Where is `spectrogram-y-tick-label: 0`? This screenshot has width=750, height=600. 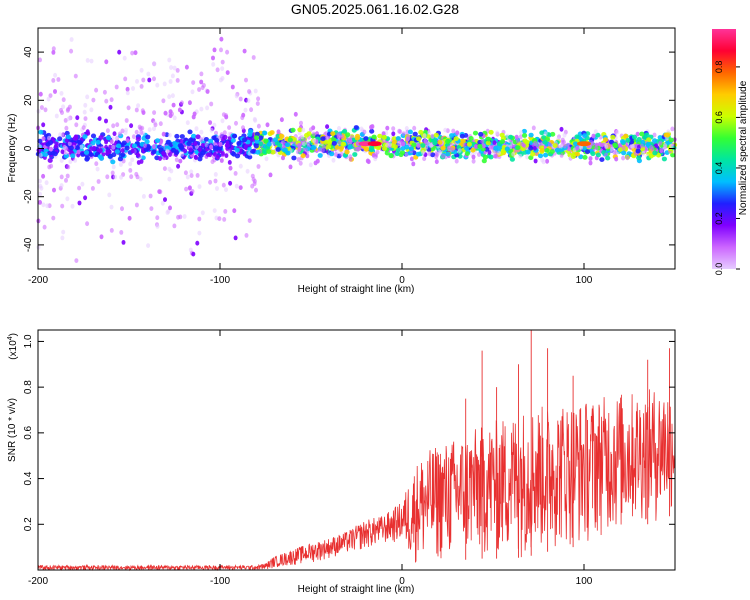 spectrogram-y-tick-label: 0 is located at coordinates (28, 148).